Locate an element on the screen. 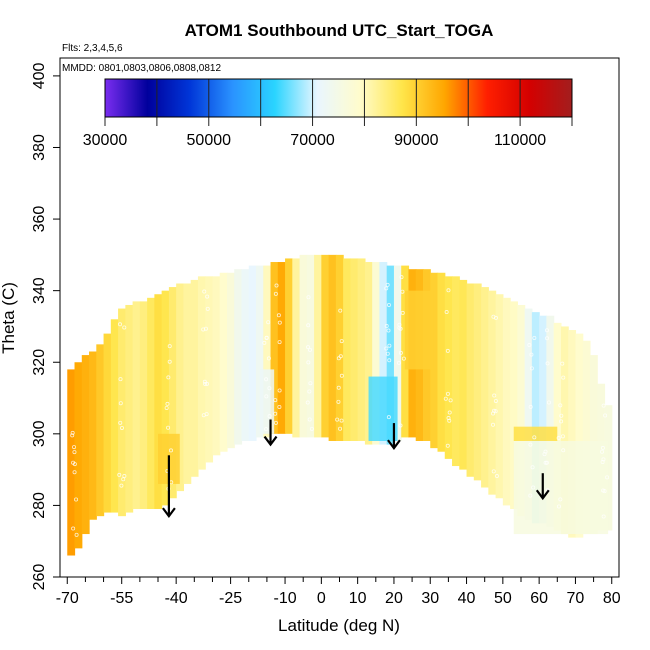 The height and width of the screenshot is (650, 650). y-tick-label: 400 is located at coordinates (39, 75).